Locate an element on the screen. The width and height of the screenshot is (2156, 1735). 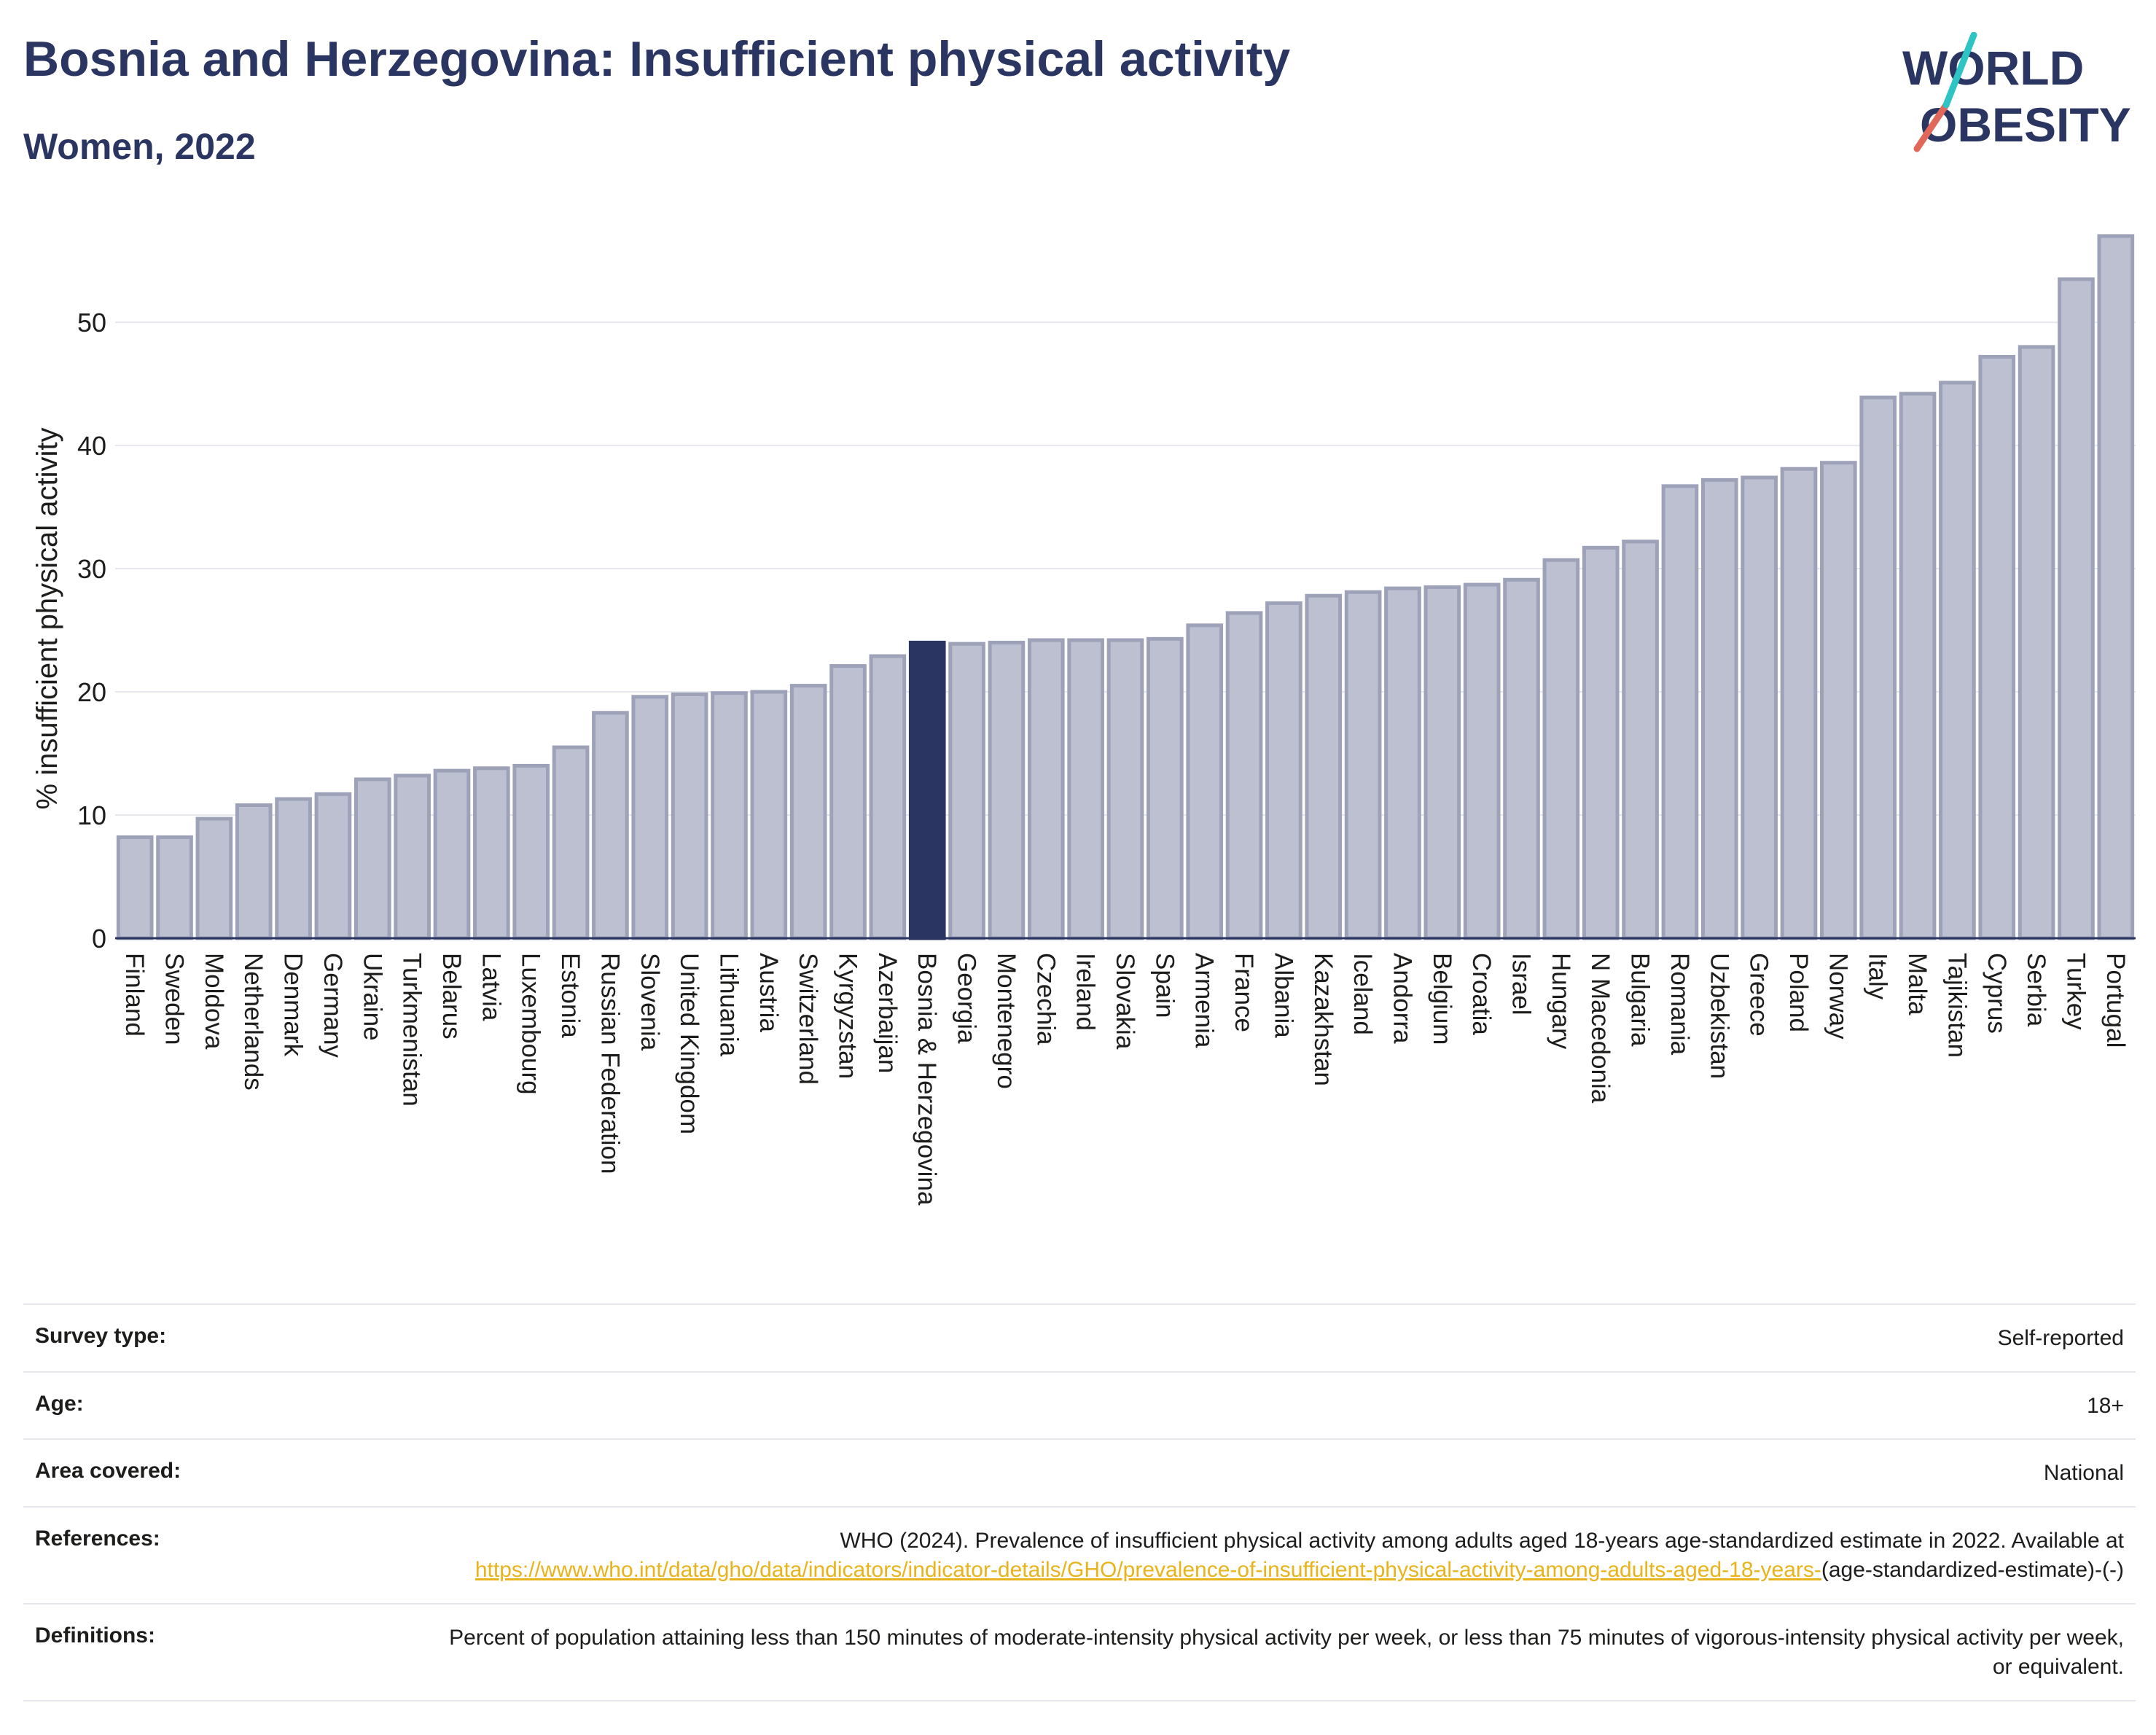
bar-romania is located at coordinates (1680, 712).